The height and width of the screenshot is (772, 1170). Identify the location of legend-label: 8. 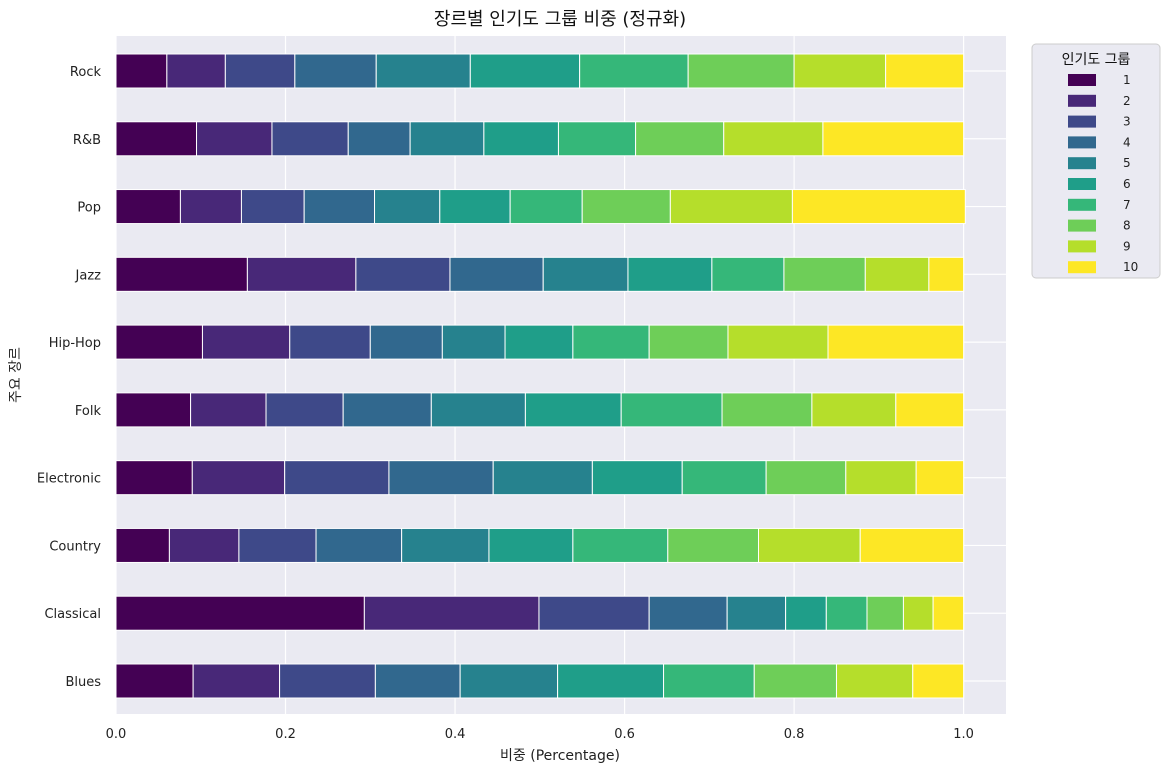
(1127, 226).